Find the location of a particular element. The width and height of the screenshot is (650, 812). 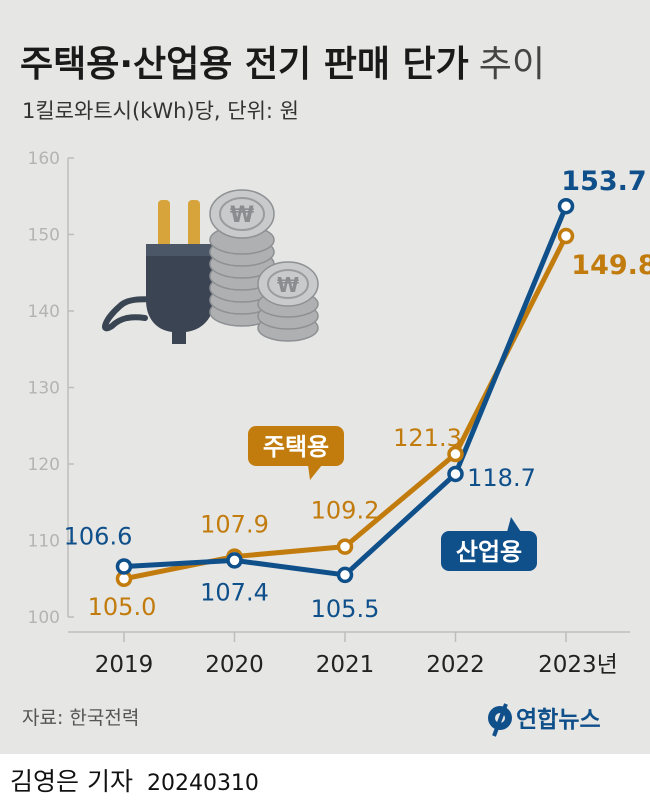

byline: 김영은 기자 20240310 is located at coordinates (134, 780).